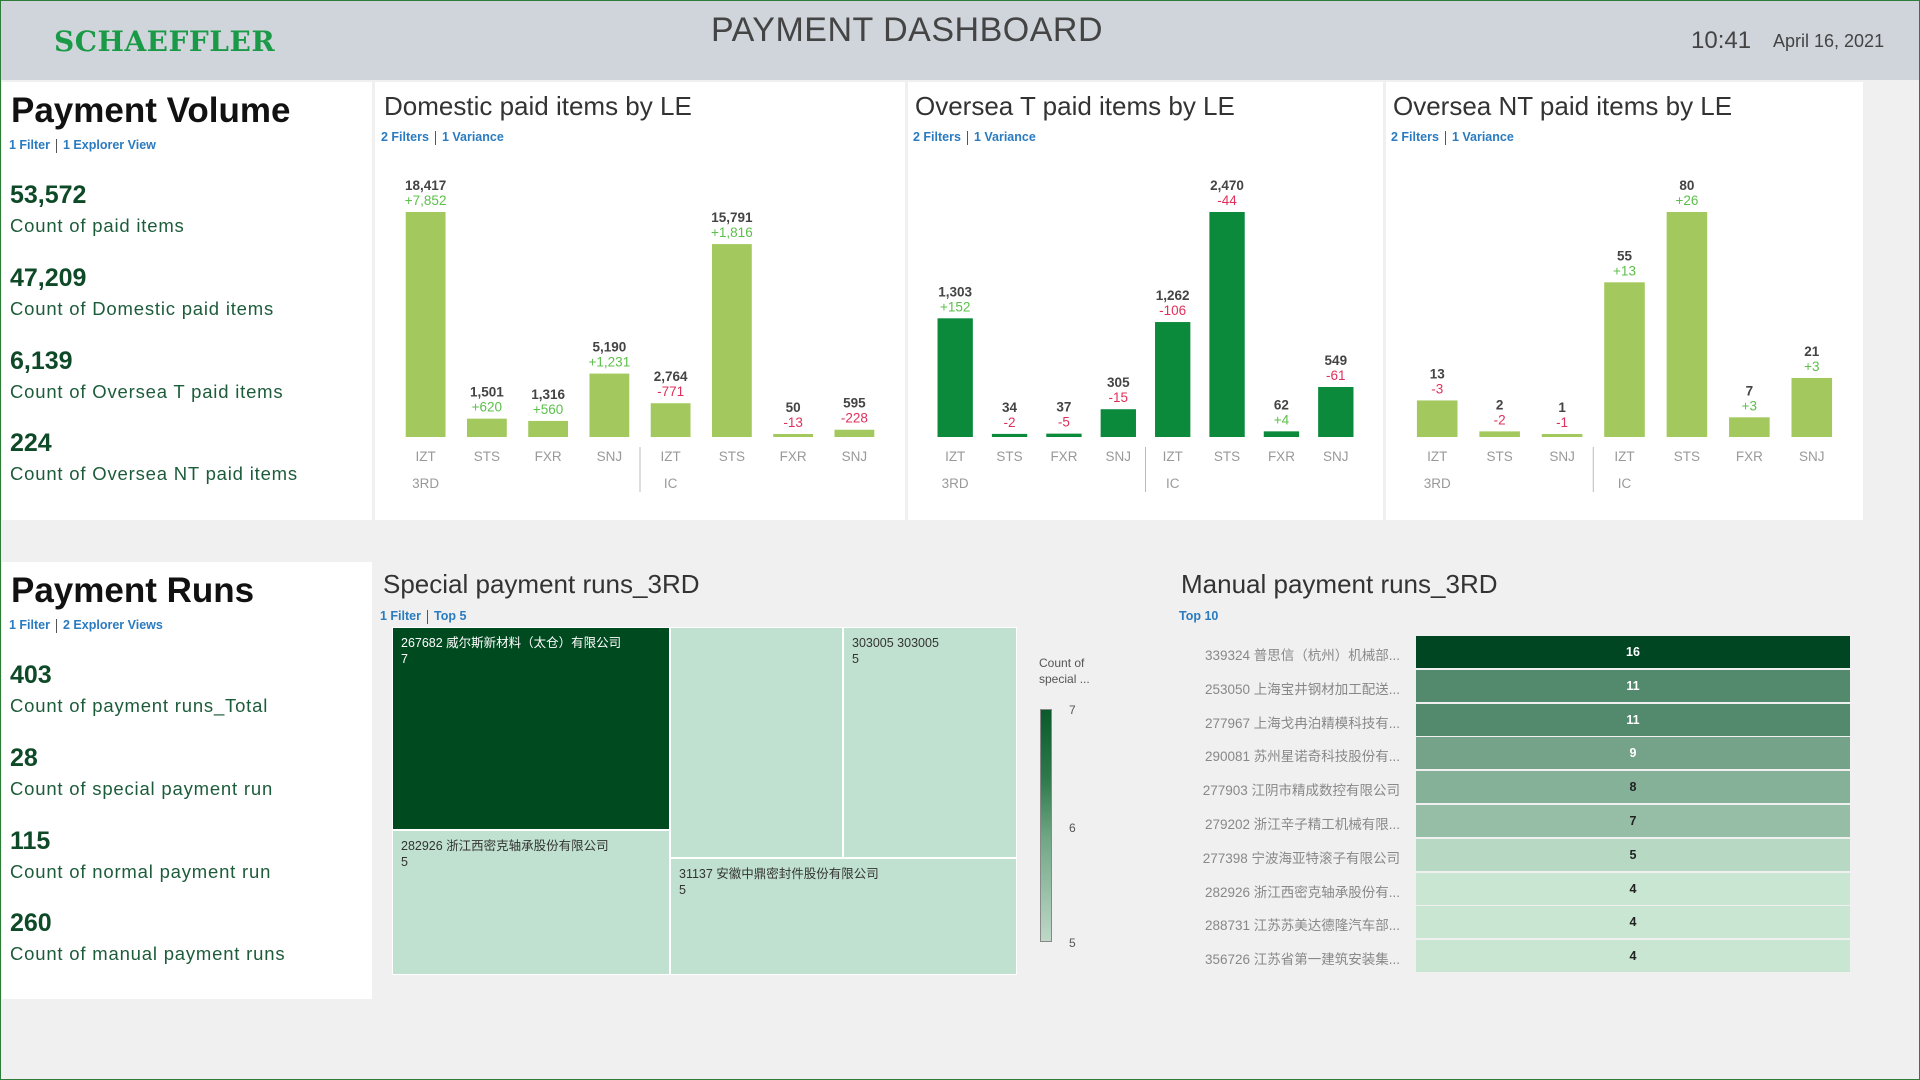 This screenshot has height=1080, width=1920. I want to click on treemap-cell: 303005 303005 5, so click(930, 742).